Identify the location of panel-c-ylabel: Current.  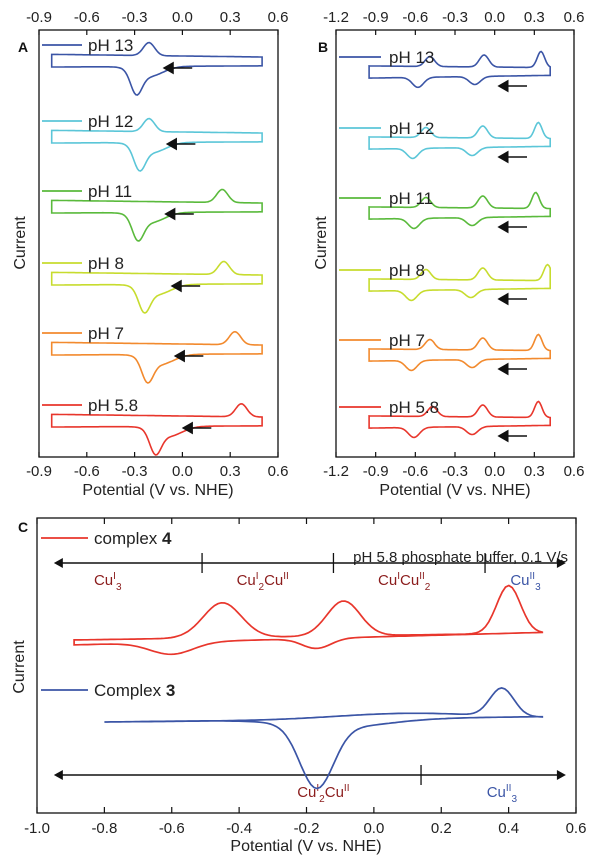
(19, 667).